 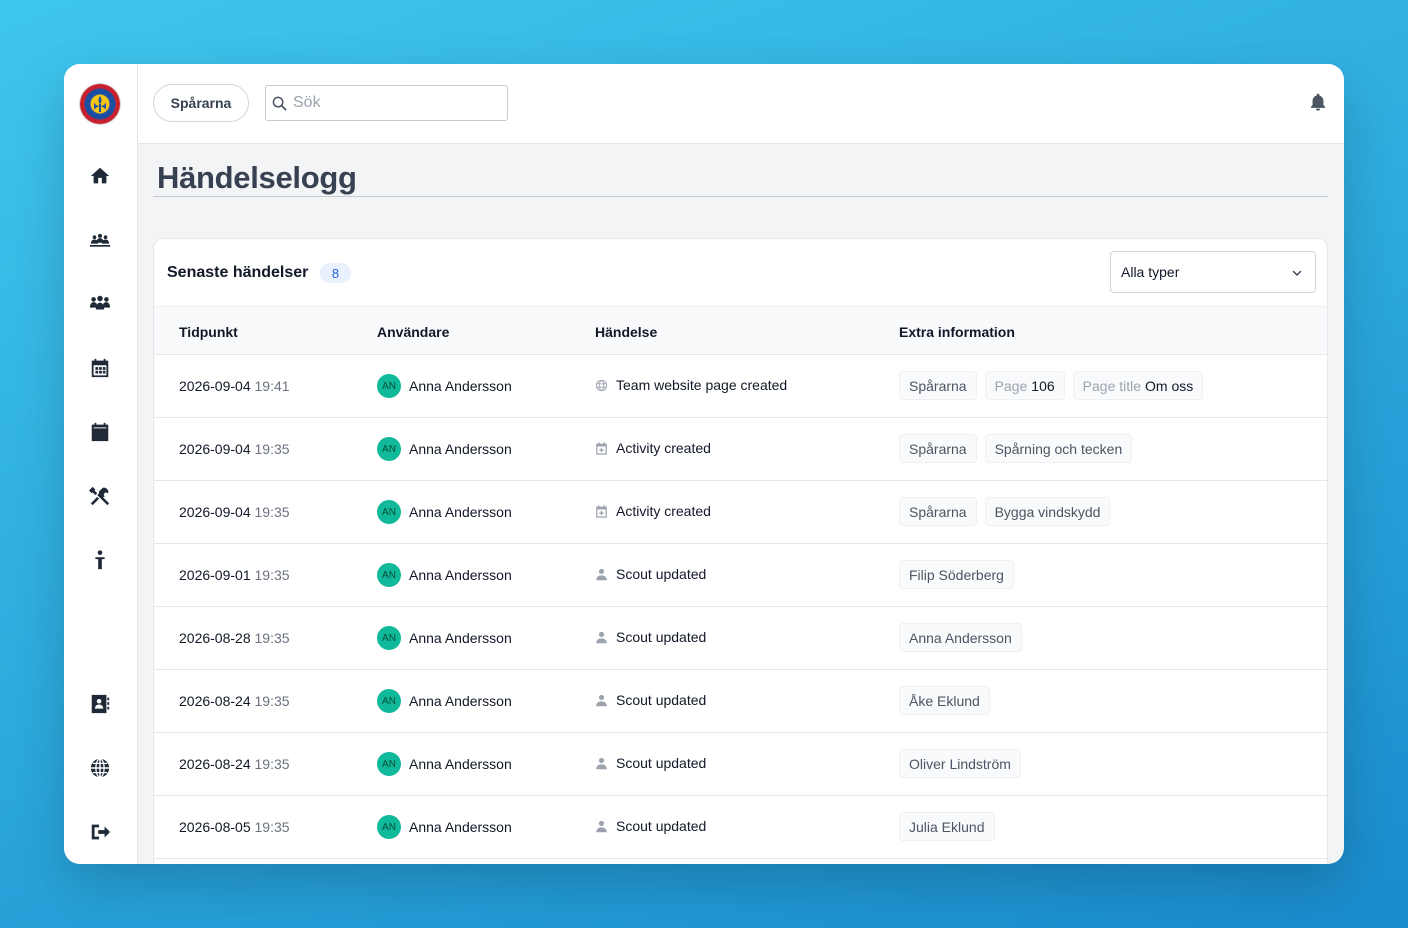 What do you see at coordinates (964, 763) in the screenshot?
I see `extra-info: Oliver Lindström` at bounding box center [964, 763].